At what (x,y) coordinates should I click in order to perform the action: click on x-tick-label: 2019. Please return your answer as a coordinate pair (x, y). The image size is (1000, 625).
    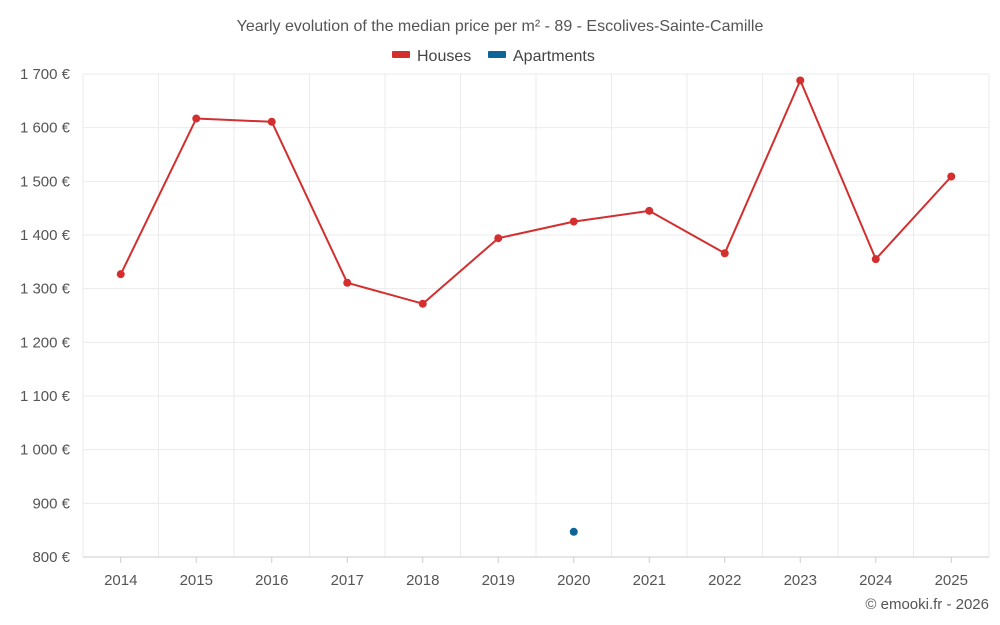
    Looking at the image, I should click on (498, 580).